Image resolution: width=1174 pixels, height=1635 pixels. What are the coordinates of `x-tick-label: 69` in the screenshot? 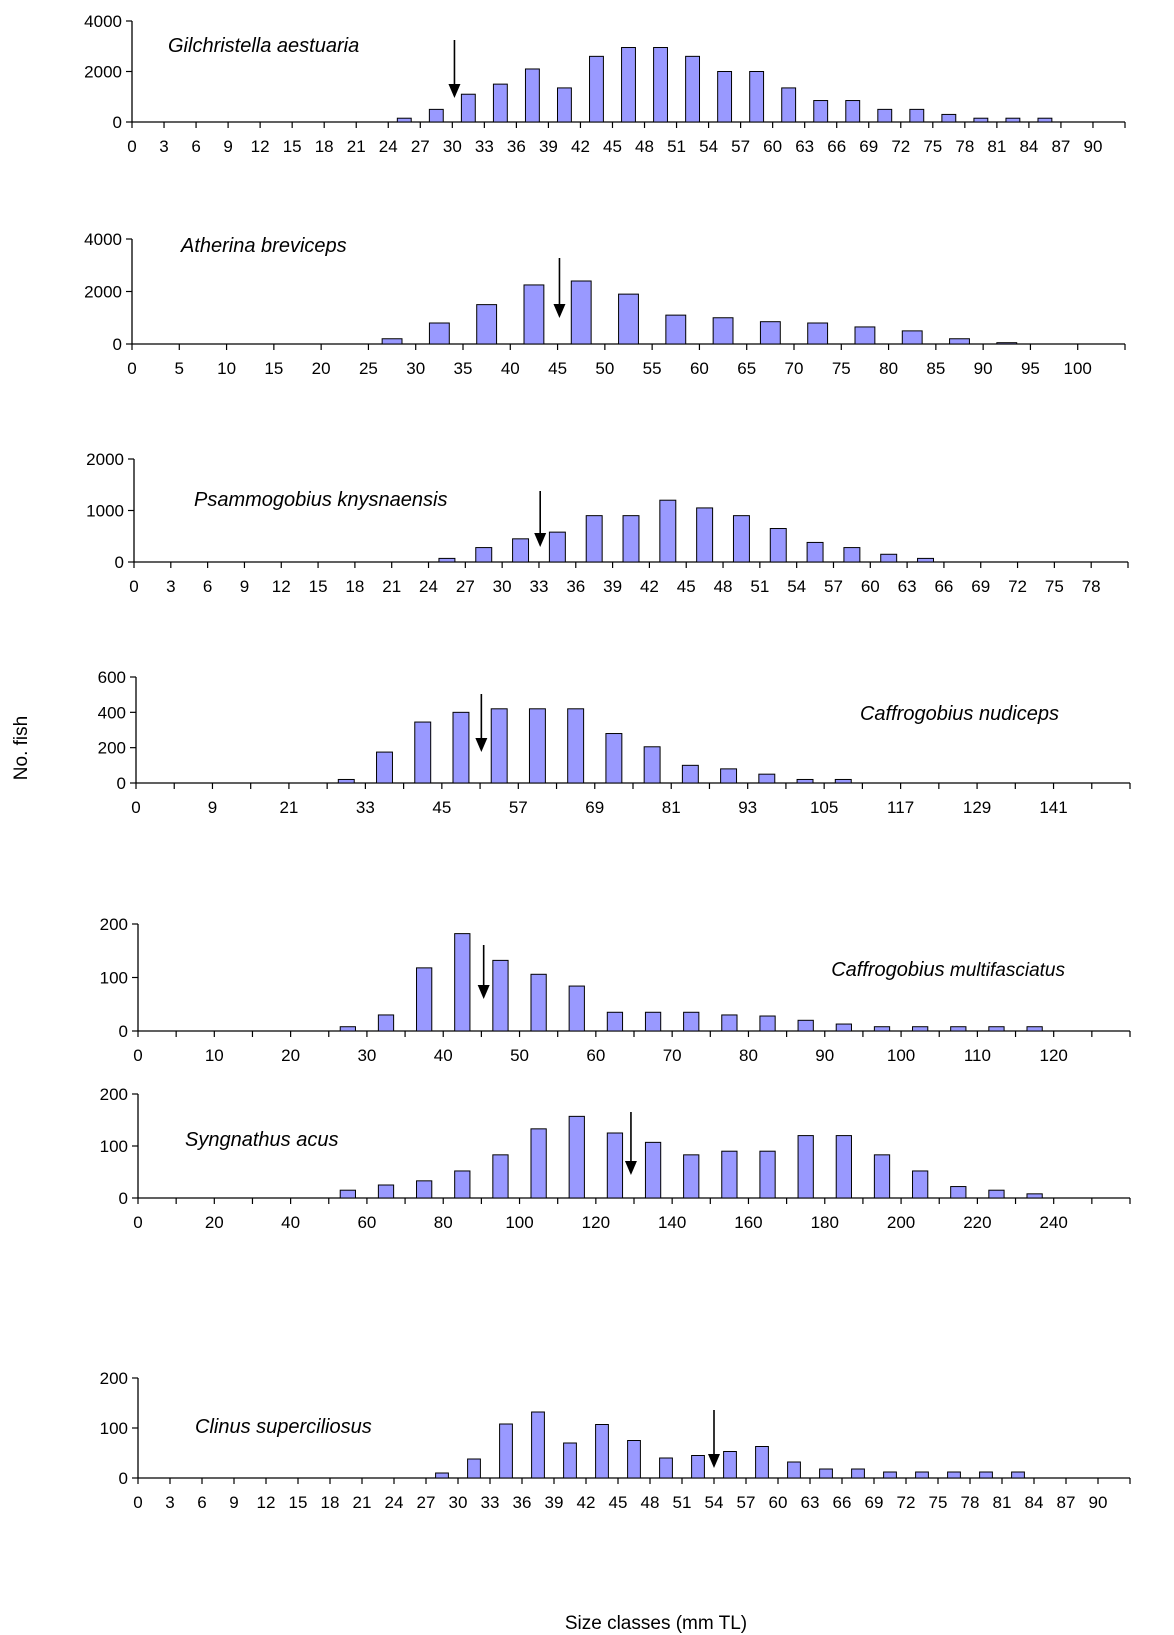 It's located at (594, 807).